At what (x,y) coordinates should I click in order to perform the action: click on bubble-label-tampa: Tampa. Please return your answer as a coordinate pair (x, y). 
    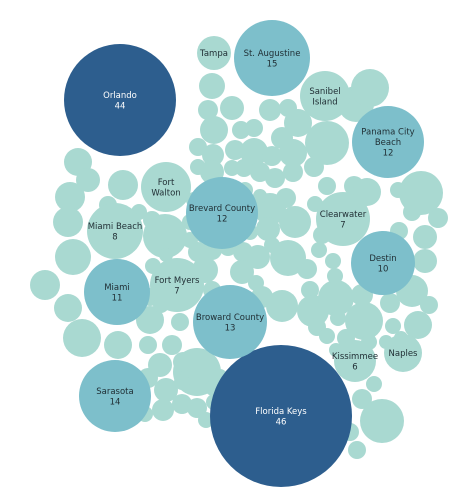
    Looking at the image, I should click on (213, 54).